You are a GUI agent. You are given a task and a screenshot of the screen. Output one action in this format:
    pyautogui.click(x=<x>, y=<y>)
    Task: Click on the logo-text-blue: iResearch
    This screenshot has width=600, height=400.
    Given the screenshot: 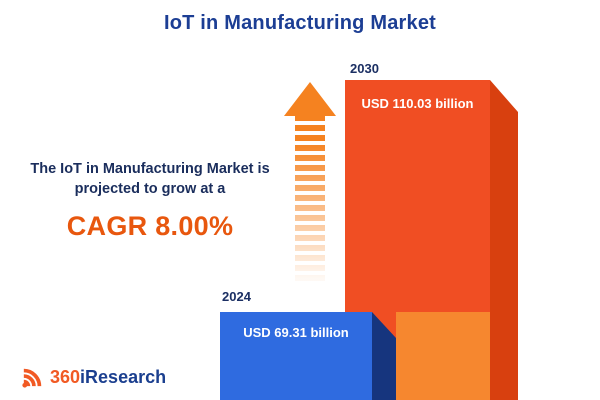 What is the action you would take?
    pyautogui.click(x=123, y=377)
    